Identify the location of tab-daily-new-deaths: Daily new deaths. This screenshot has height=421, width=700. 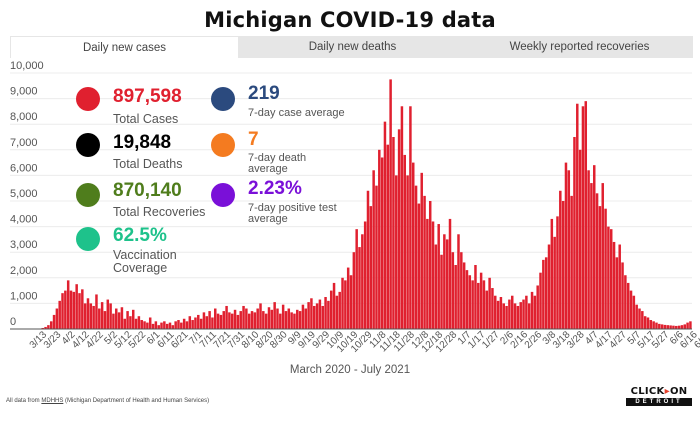
(352, 47).